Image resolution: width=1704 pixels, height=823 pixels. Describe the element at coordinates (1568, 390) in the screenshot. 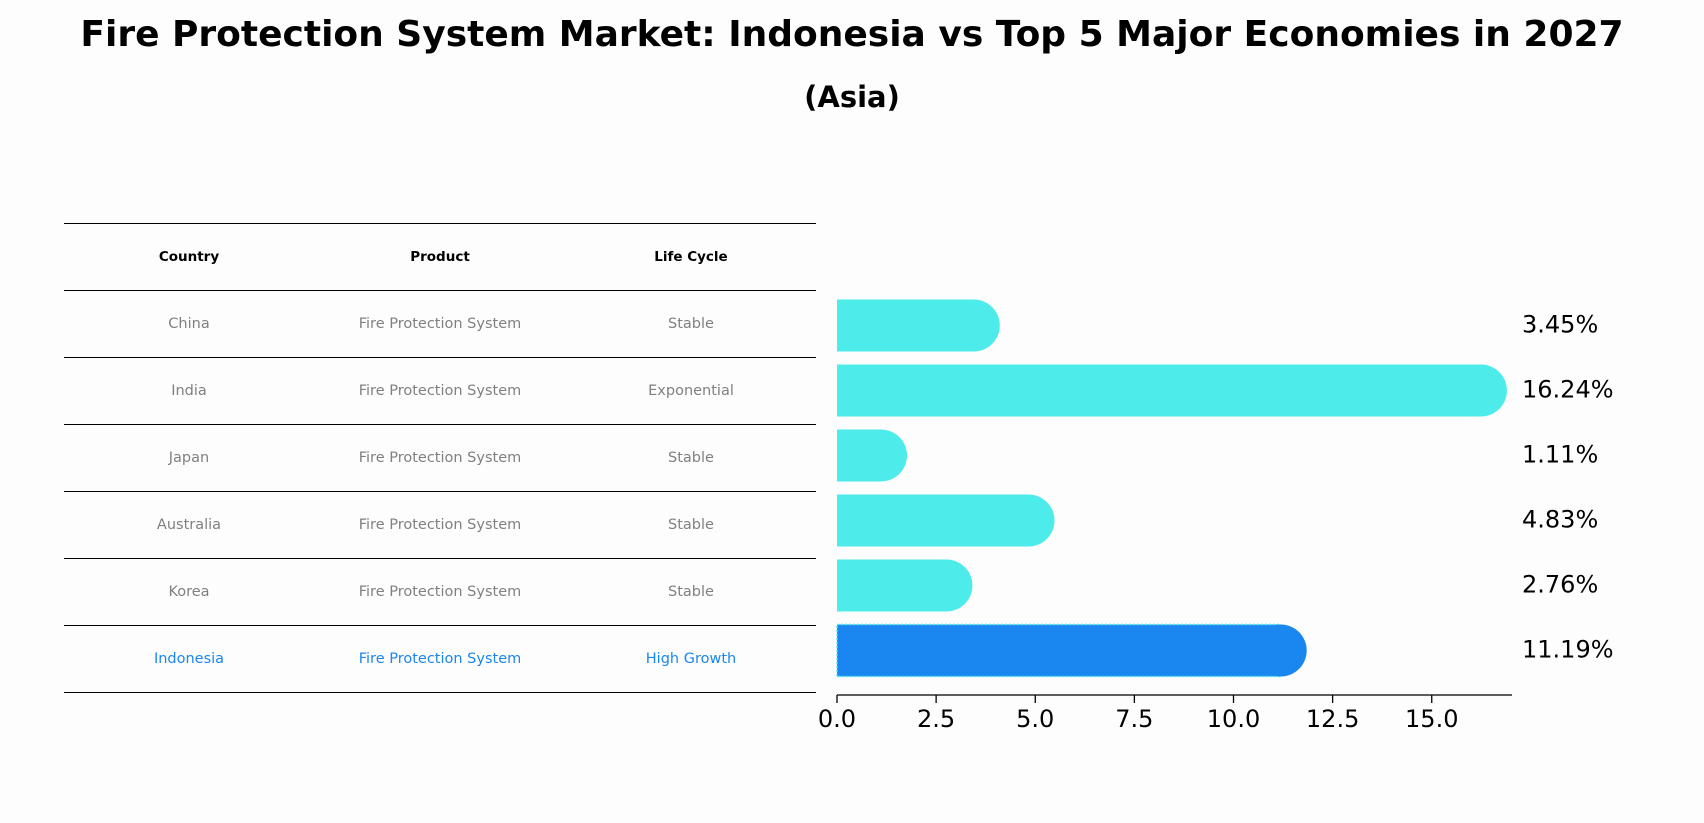

I see `value-label-india: 16.24%` at that location.